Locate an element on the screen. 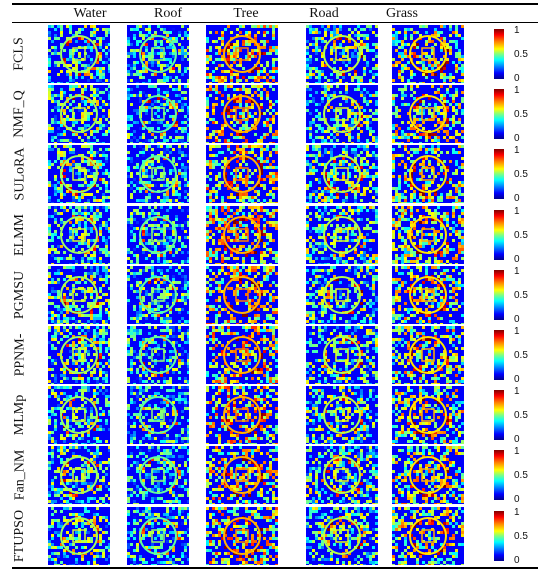 Image resolution: width=550 pixels, height=572 pixels. column-header-road: Road is located at coordinates (324, 13).